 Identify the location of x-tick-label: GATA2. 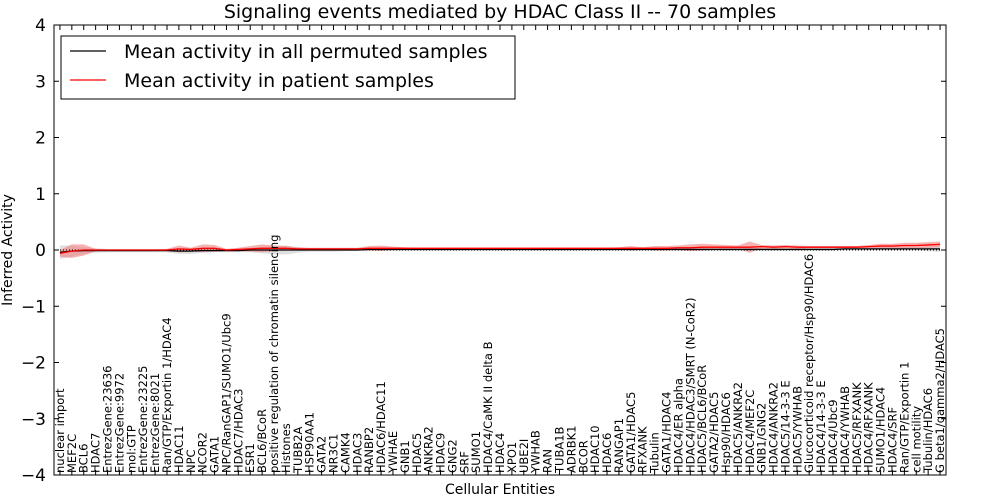
(322, 454).